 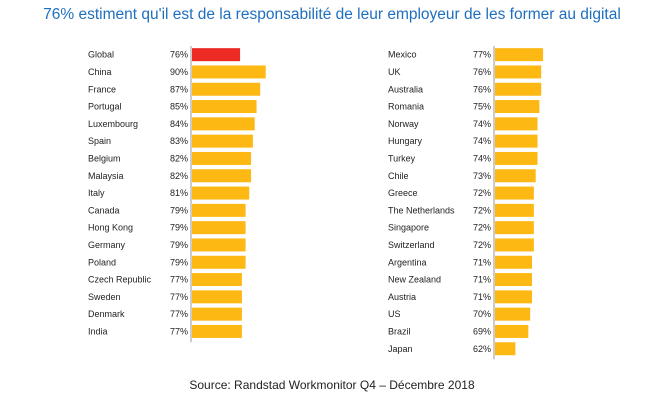 I want to click on category-label: Portugal, so click(x=105, y=107).